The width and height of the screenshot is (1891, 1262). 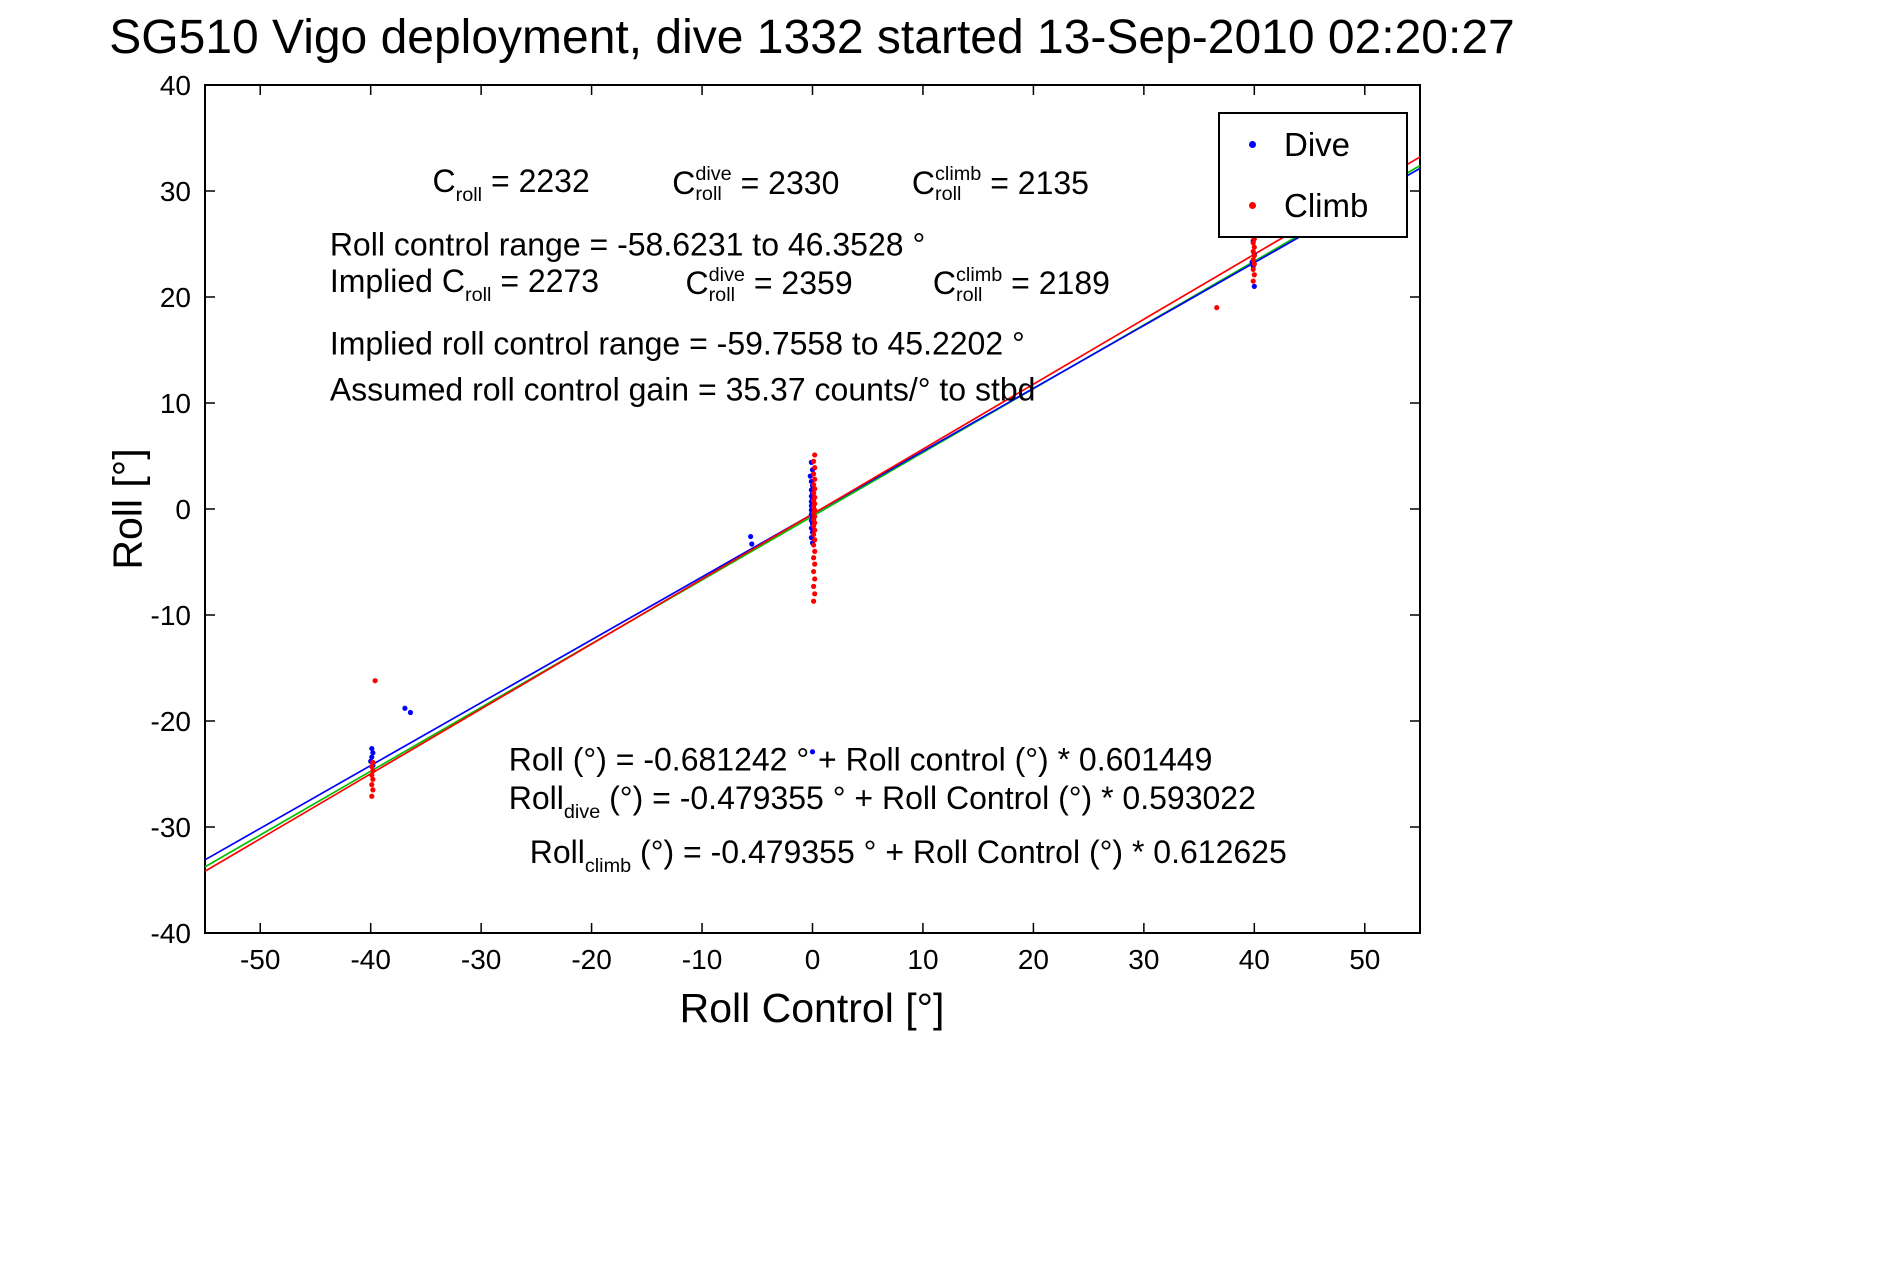 What do you see at coordinates (1254, 959) in the screenshot?
I see `x-tick-label: 40` at bounding box center [1254, 959].